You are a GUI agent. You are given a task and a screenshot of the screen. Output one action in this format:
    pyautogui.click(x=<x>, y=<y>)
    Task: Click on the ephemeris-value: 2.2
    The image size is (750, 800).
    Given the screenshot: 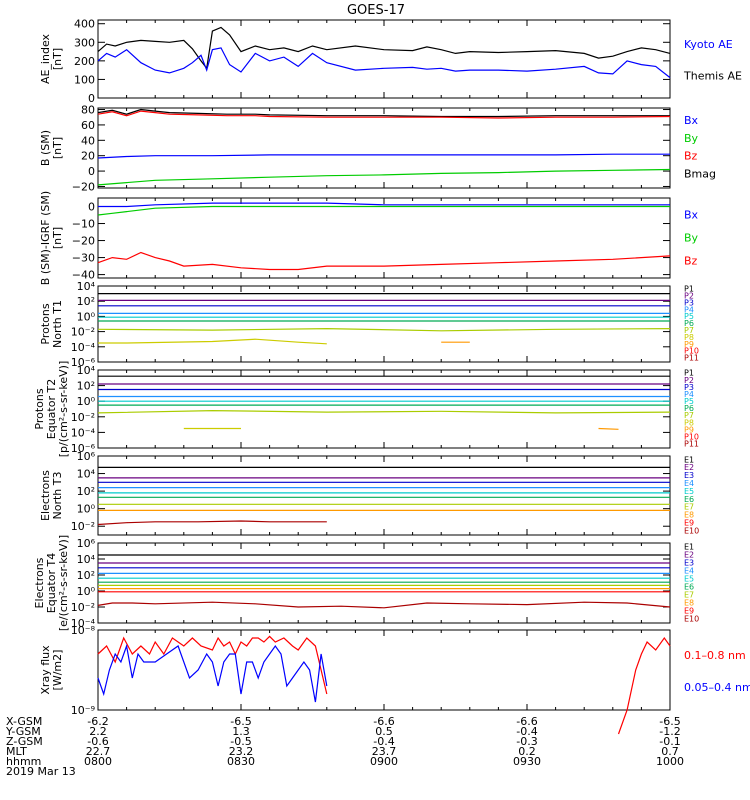 What is the action you would take?
    pyautogui.click(x=98, y=731)
    